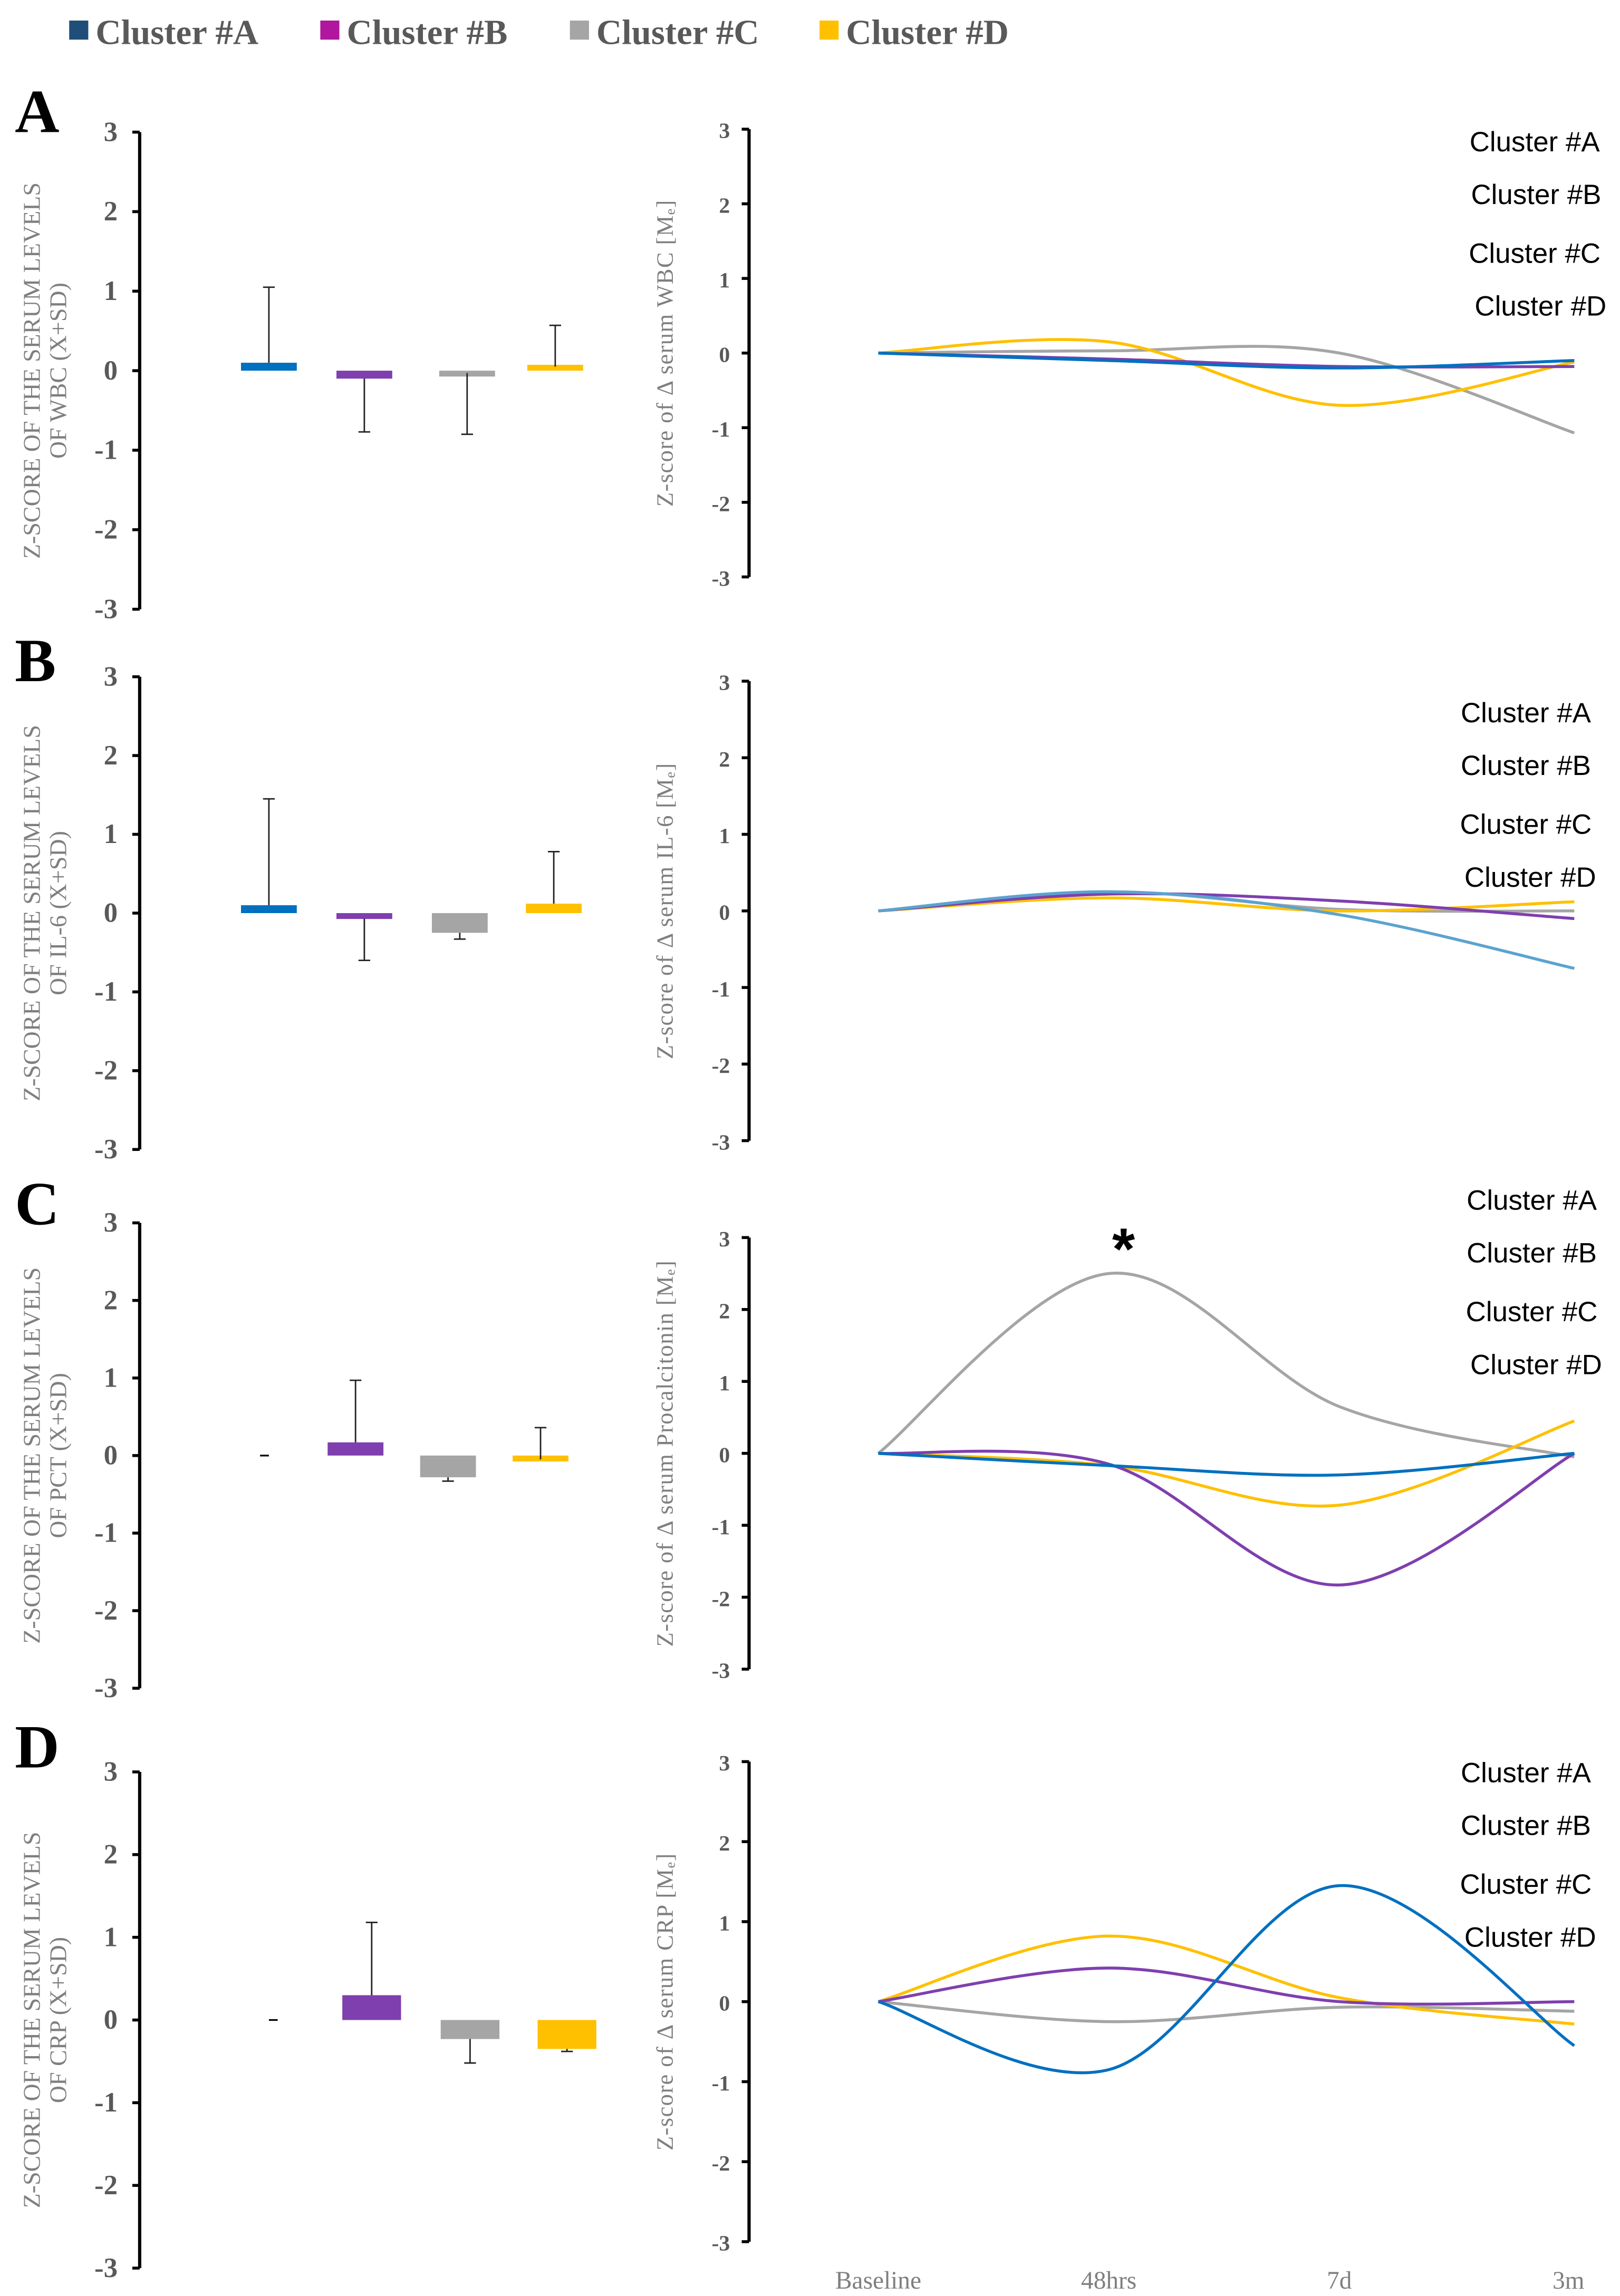 The width and height of the screenshot is (1620, 2296). I want to click on legend-item: Cluster #A, so click(164, 32).